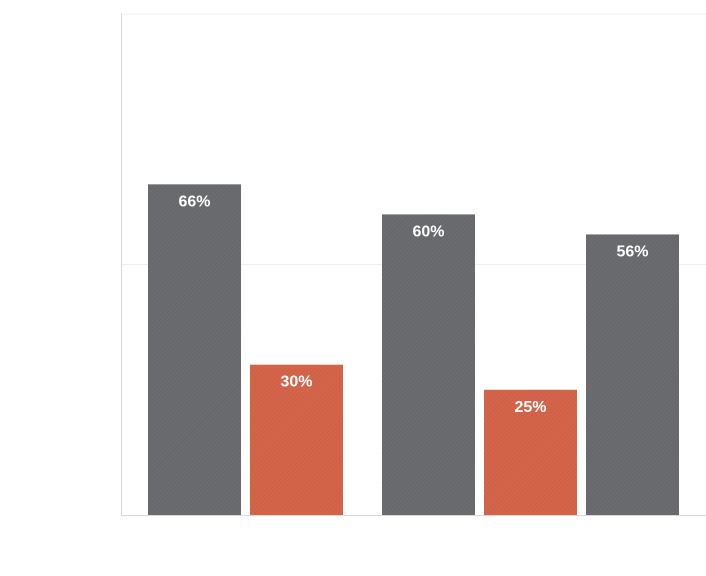  What do you see at coordinates (530, 452) in the screenshot?
I see `bar-series2-category2` at bounding box center [530, 452].